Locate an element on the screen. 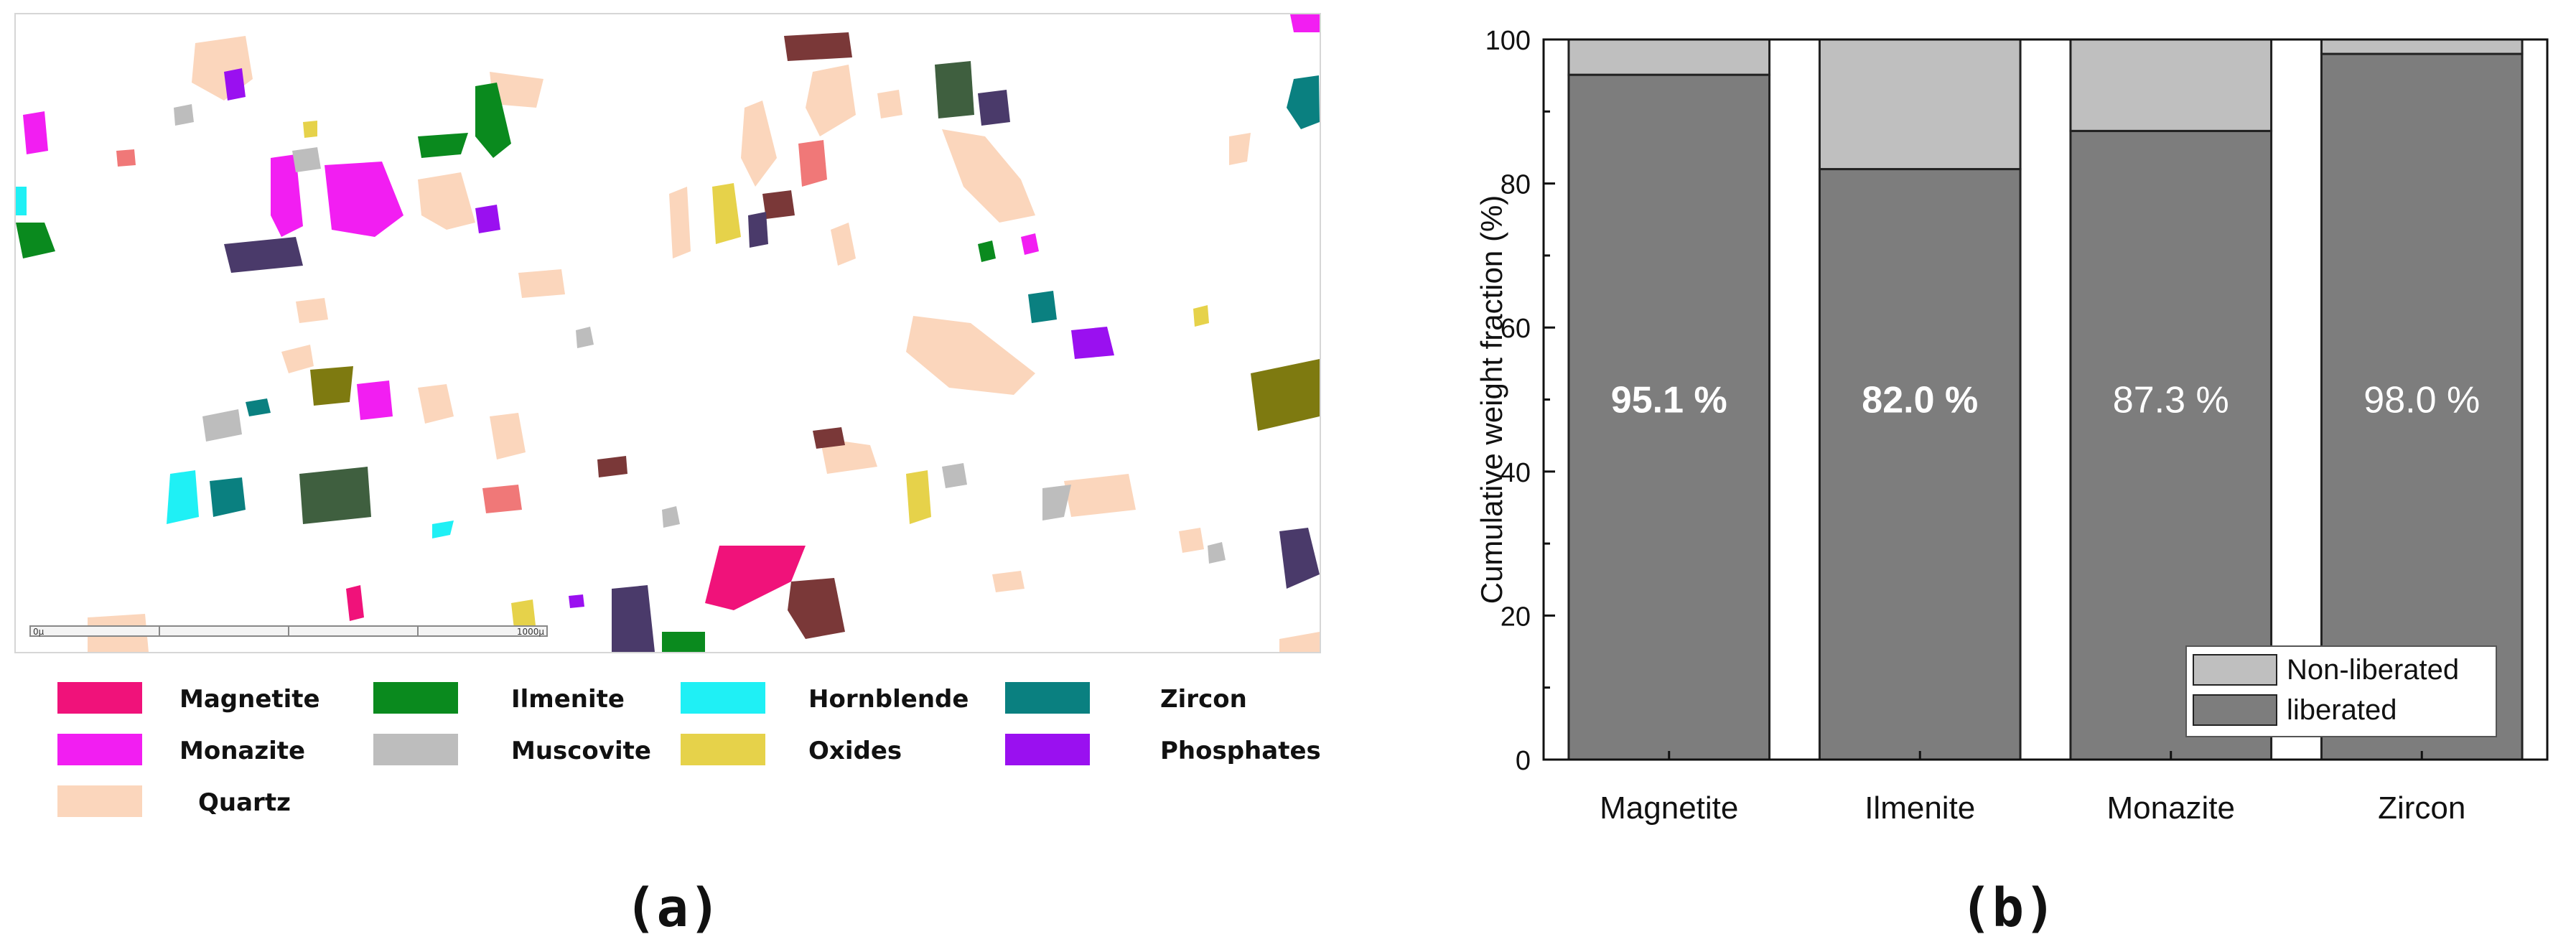 The height and width of the screenshot is (952, 2576). legend-swatch-non-liberated is located at coordinates (2235, 670).